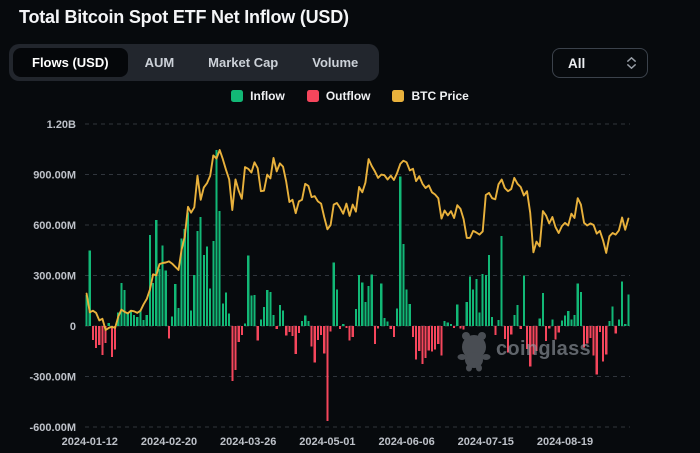 Image resolution: width=700 pixels, height=453 pixels. What do you see at coordinates (577, 63) in the screenshot?
I see `time-range-value: All` at bounding box center [577, 63].